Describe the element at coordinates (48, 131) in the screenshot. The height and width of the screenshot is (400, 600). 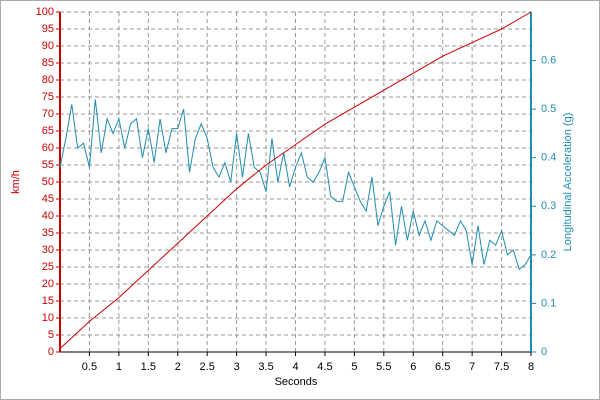
I see `y-tick-label: 65` at that location.